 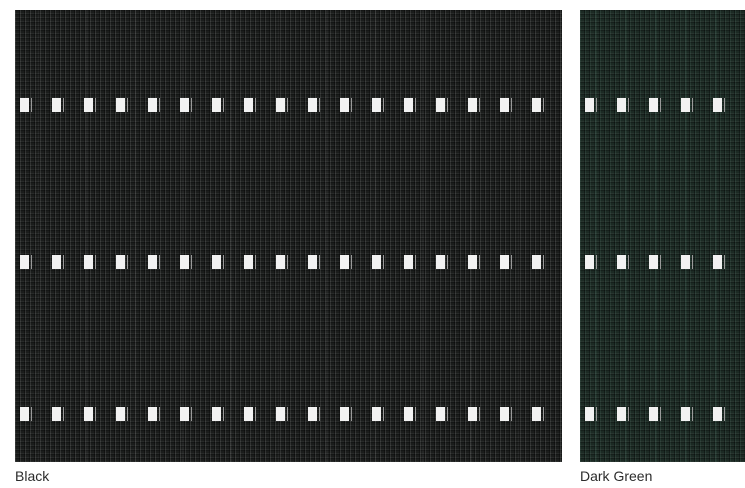 What do you see at coordinates (616, 476) in the screenshot?
I see `swatch-caption-dark-green: Dark Green` at bounding box center [616, 476].